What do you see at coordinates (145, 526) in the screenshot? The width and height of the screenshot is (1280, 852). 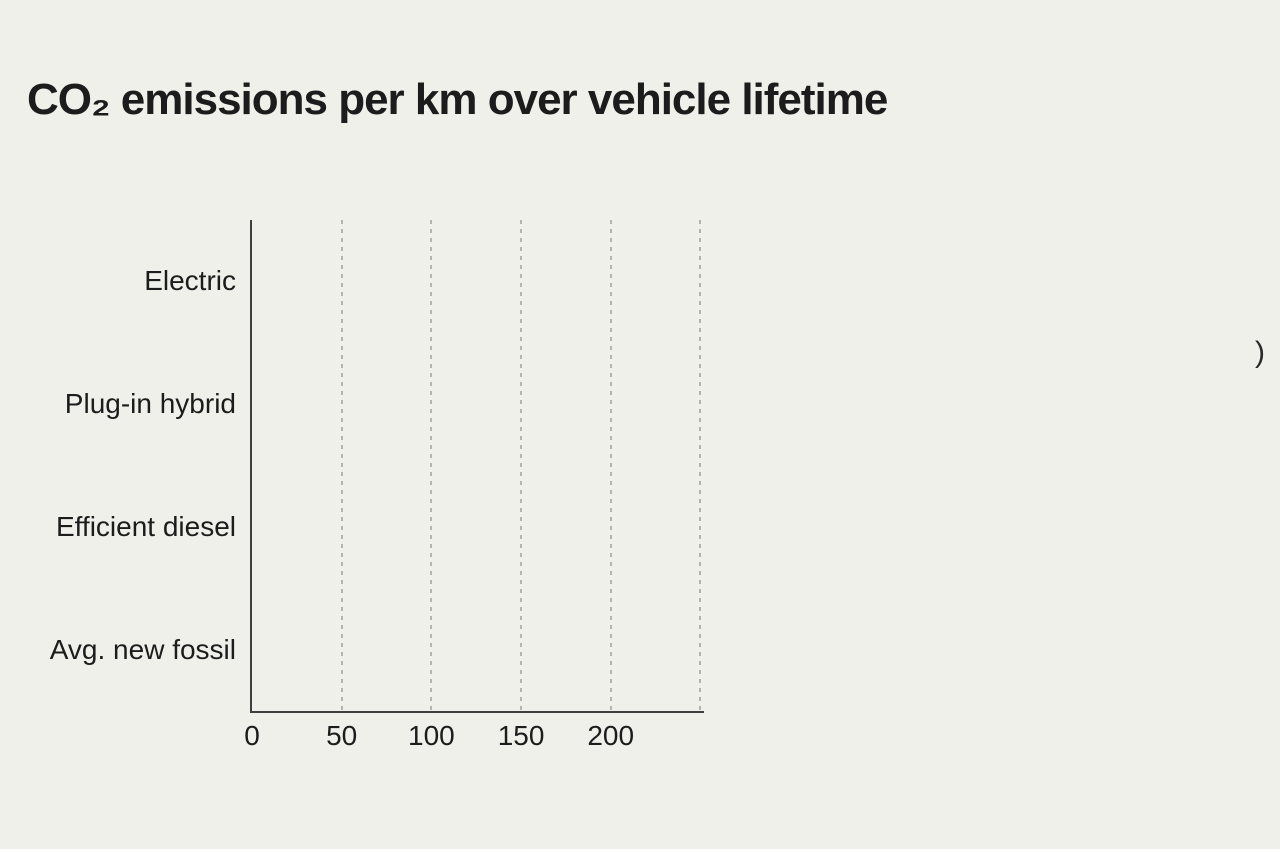 I see `category-label: Efficient diesel` at bounding box center [145, 526].